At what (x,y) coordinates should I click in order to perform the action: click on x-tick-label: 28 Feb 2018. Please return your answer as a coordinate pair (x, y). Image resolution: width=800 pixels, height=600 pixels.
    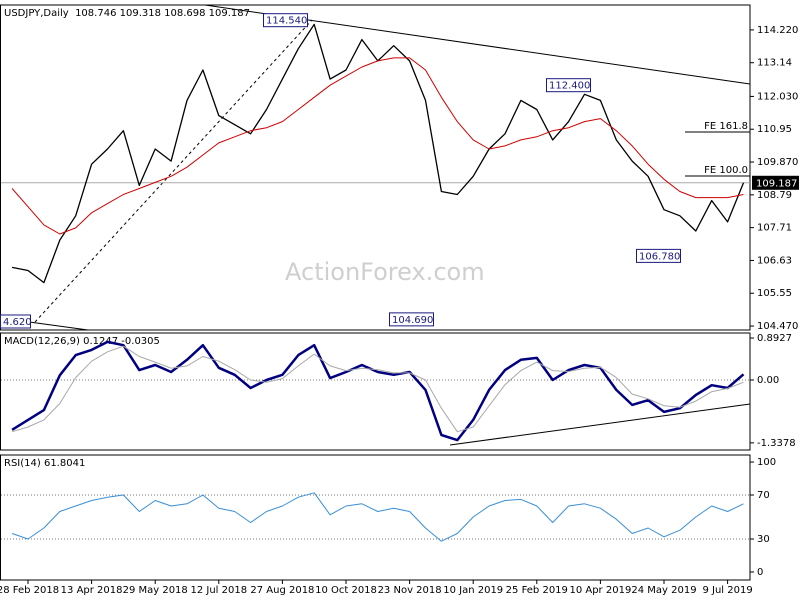
    Looking at the image, I should click on (29, 590).